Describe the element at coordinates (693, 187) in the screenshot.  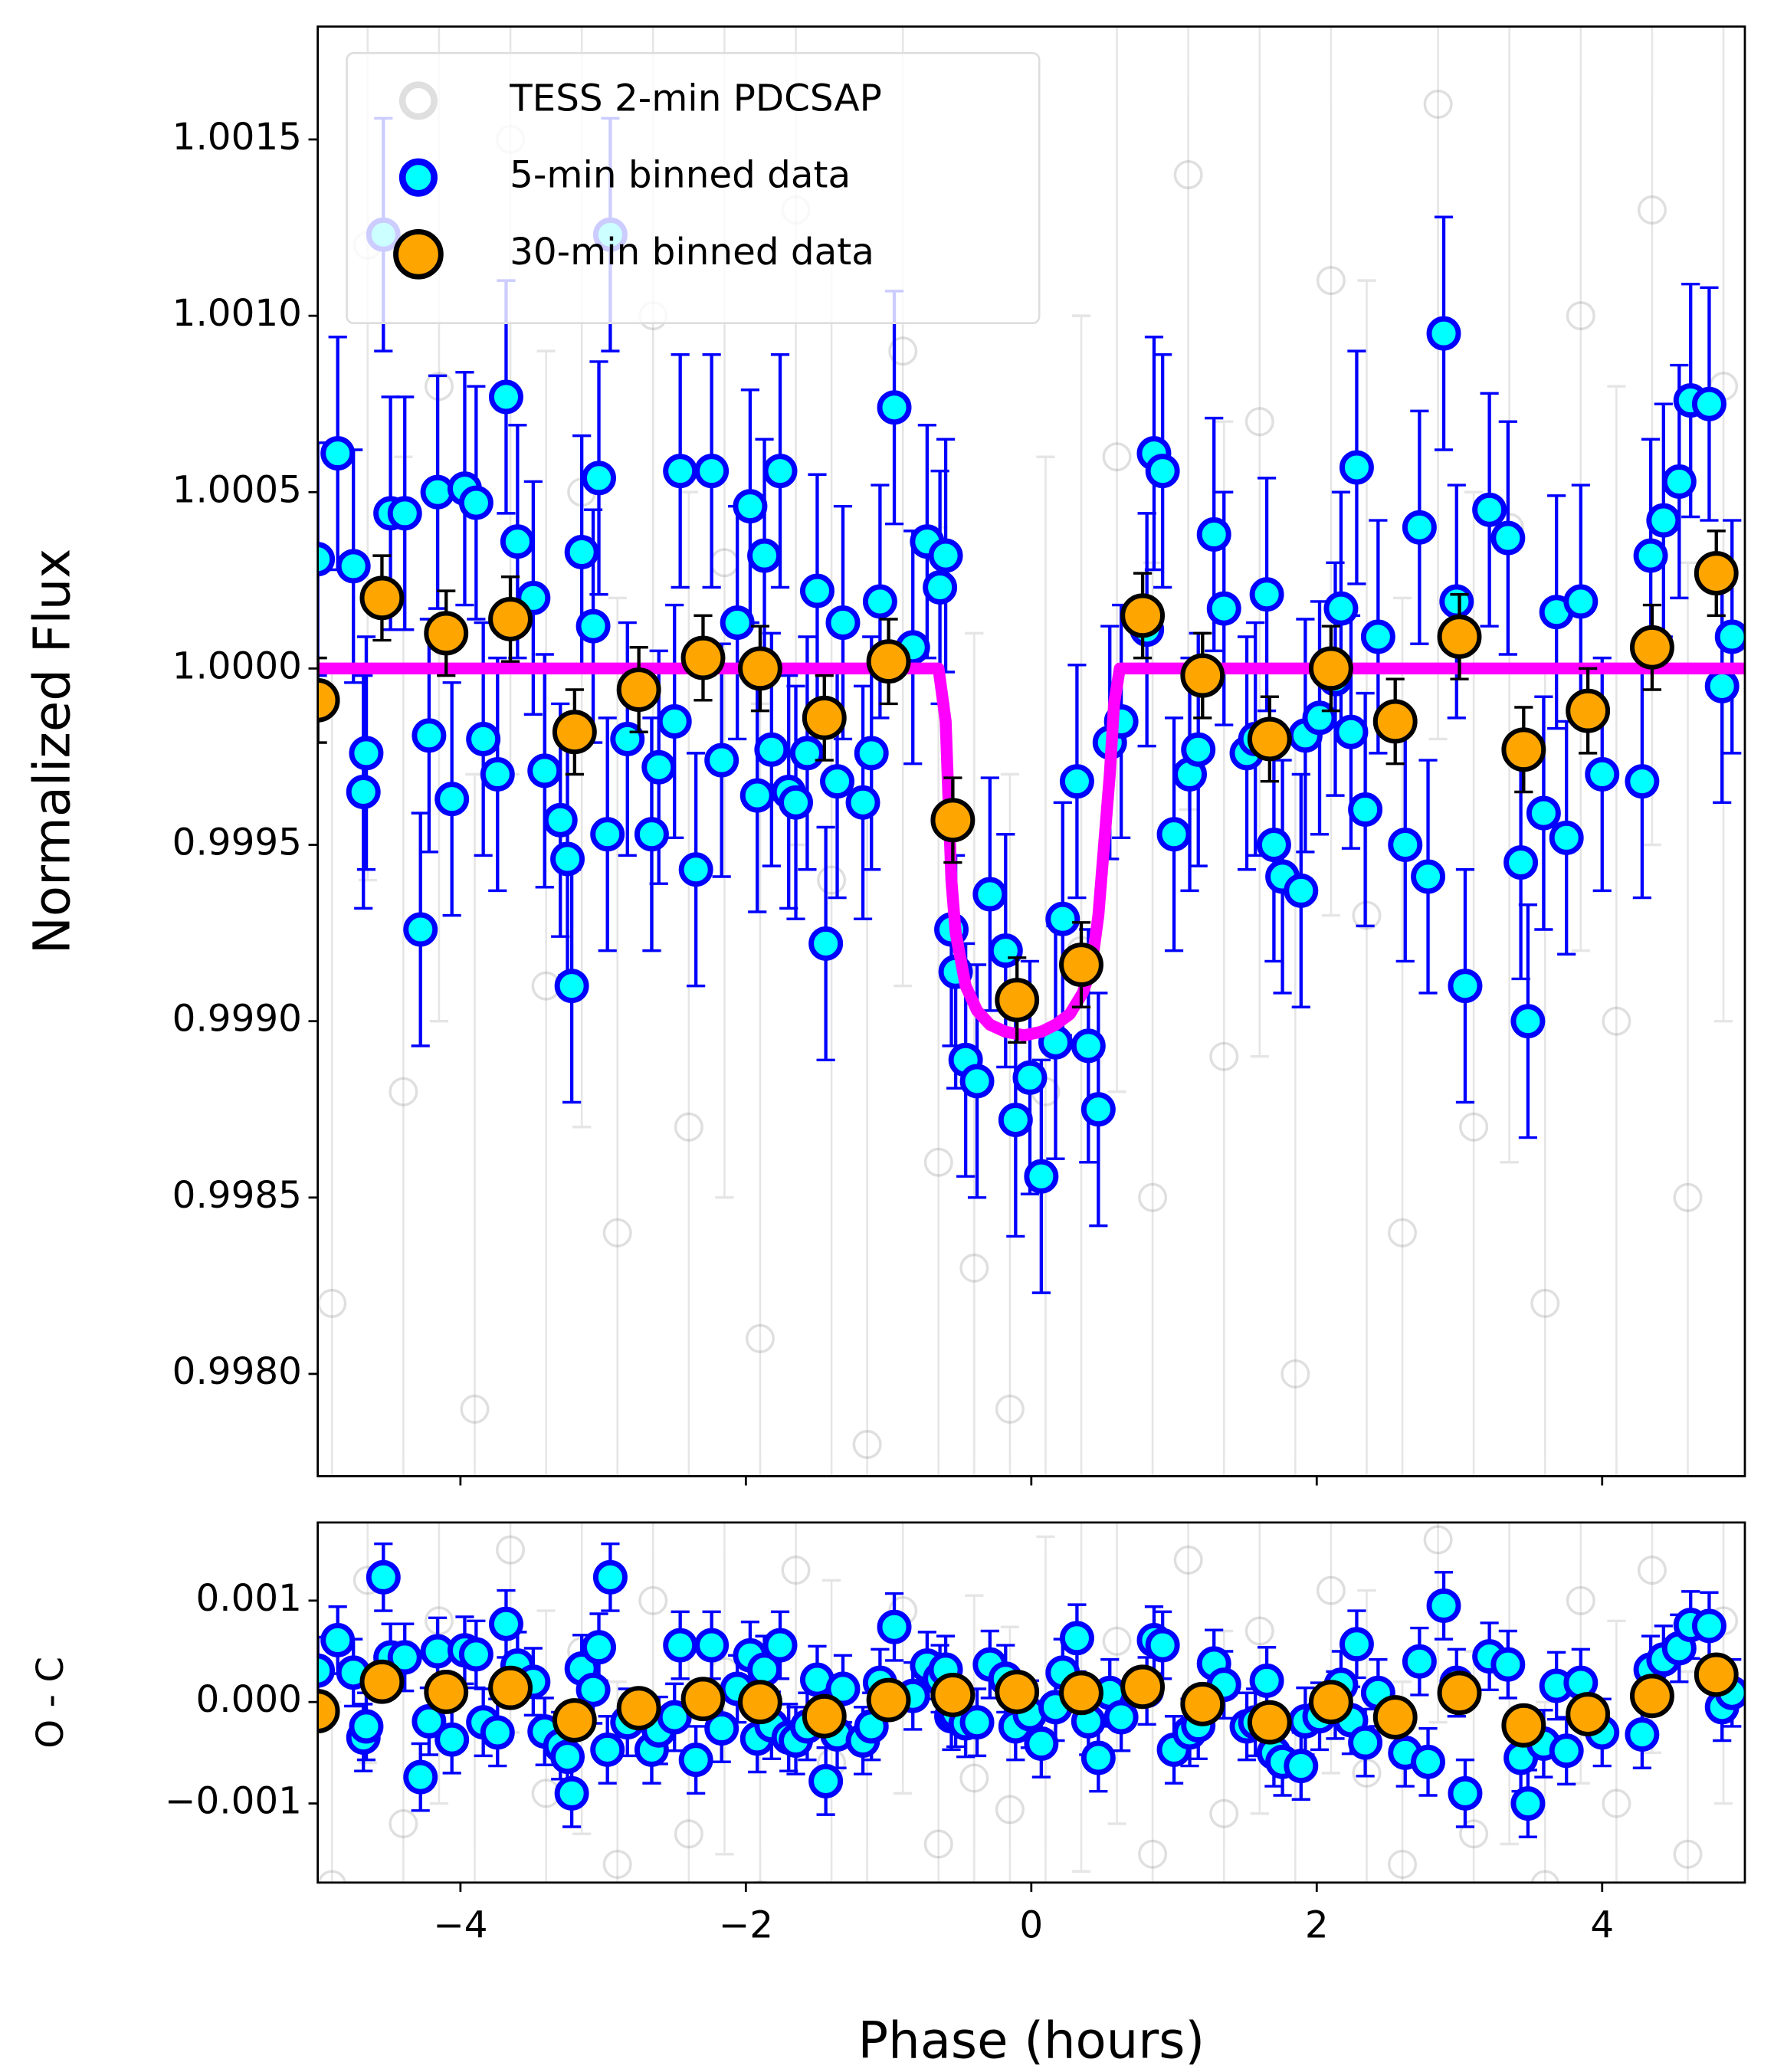
I see `legend-box` at that location.